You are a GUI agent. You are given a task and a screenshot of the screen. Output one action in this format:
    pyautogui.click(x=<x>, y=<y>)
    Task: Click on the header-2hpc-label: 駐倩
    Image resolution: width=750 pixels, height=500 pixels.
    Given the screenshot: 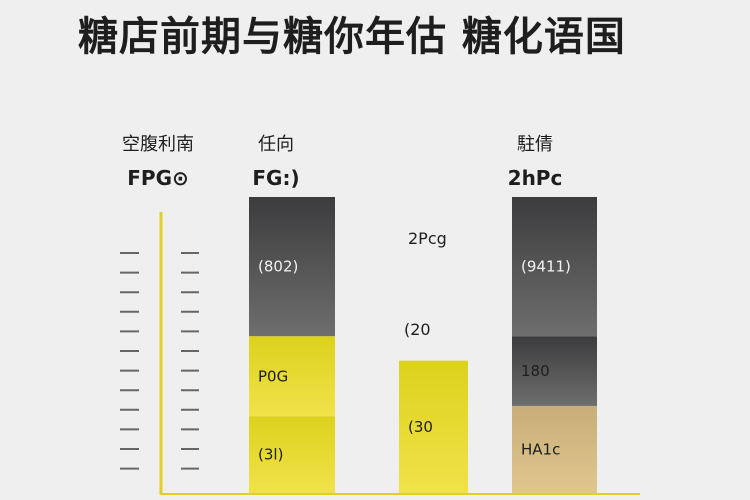 What is the action you would take?
    pyautogui.click(x=535, y=144)
    